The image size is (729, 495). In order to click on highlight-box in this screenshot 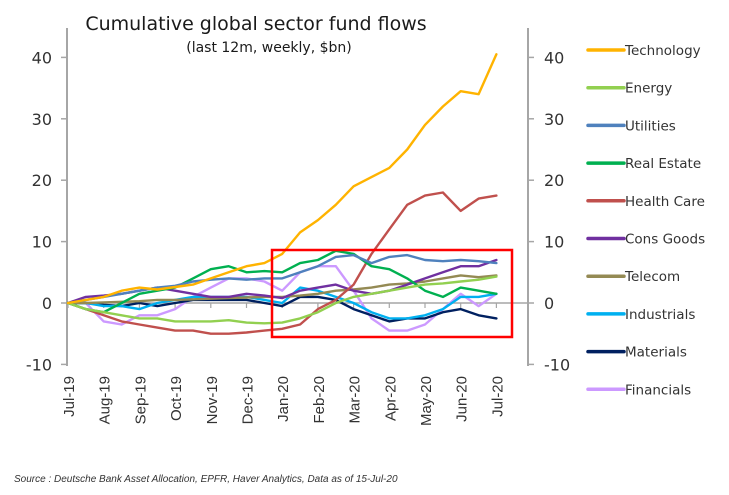, I will do `click(392, 293)`.